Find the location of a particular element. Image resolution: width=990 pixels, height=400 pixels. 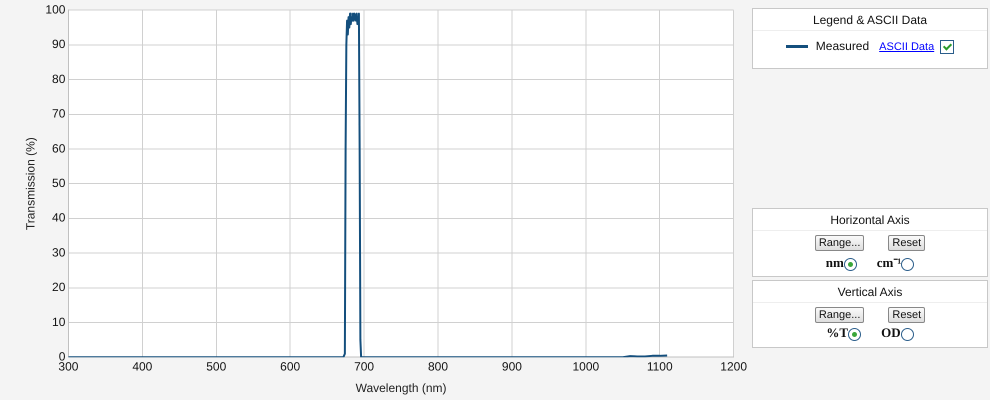

y-tick-label: 70 is located at coordinates (59, 113).